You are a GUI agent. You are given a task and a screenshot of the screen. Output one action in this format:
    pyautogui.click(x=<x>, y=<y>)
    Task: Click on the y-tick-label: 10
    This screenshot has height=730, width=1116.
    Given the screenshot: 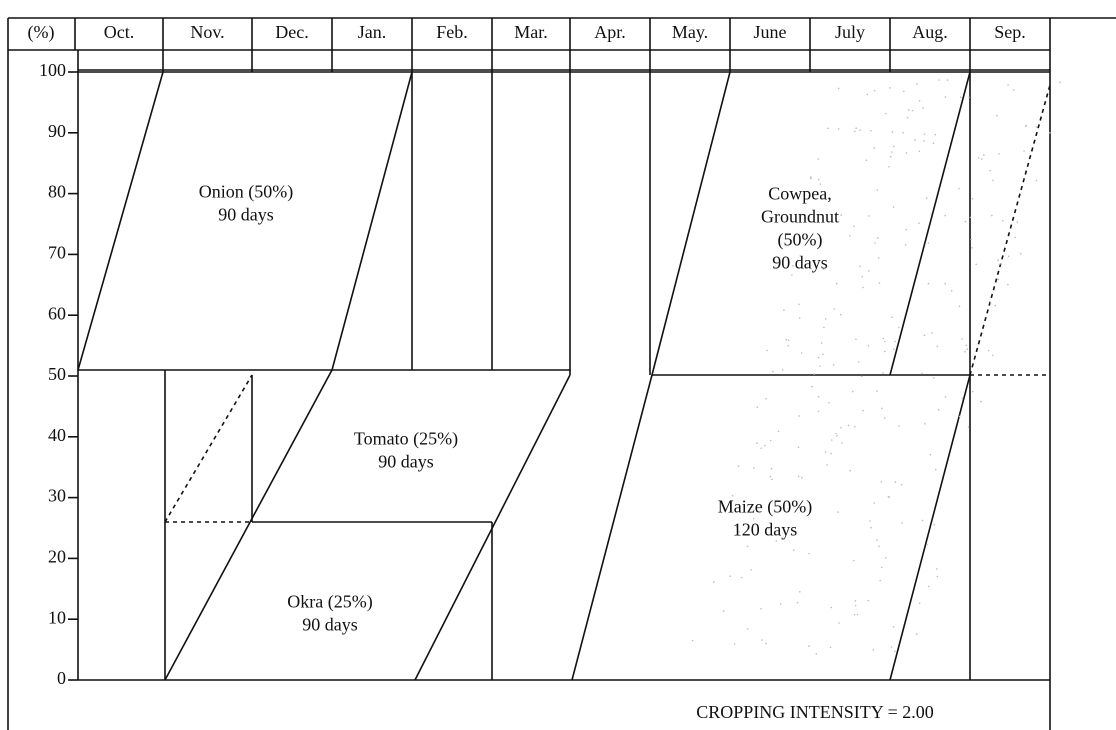 What is the action you would take?
    pyautogui.click(x=57, y=617)
    